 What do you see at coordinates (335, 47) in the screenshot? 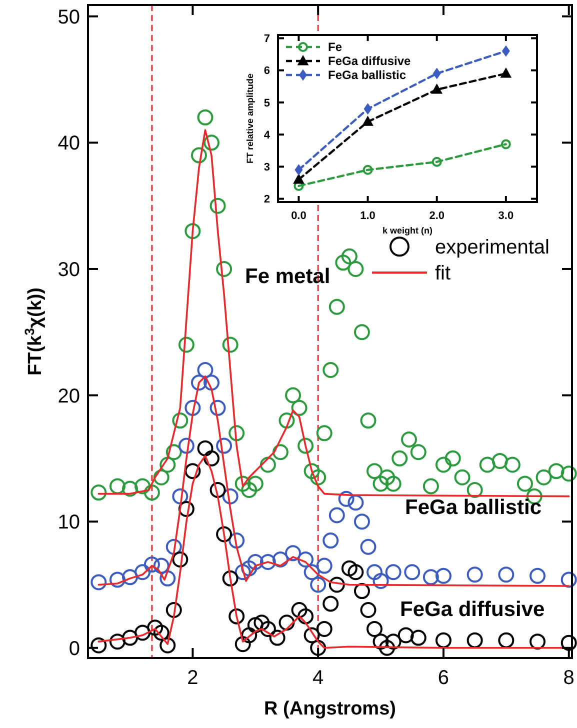
I see `legend-label: Fe` at bounding box center [335, 47].